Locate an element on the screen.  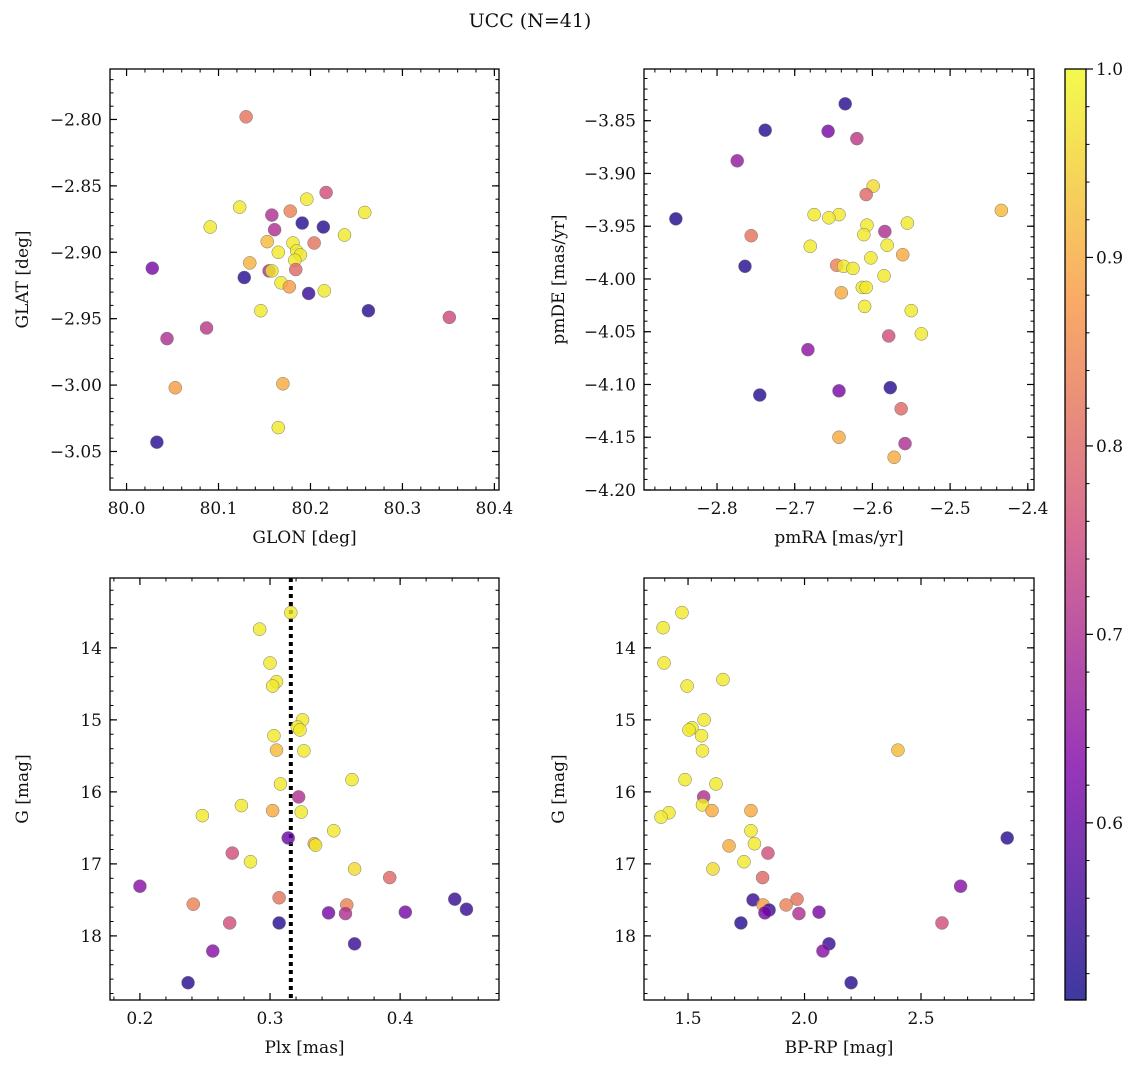
y-tick-label: −3.90 is located at coordinates (610, 174).